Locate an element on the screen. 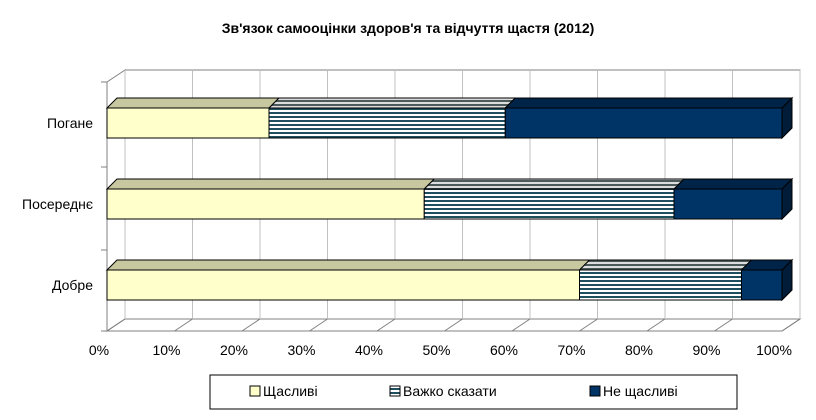 The height and width of the screenshot is (420, 816). x-tick-label: 40% is located at coordinates (369, 350).